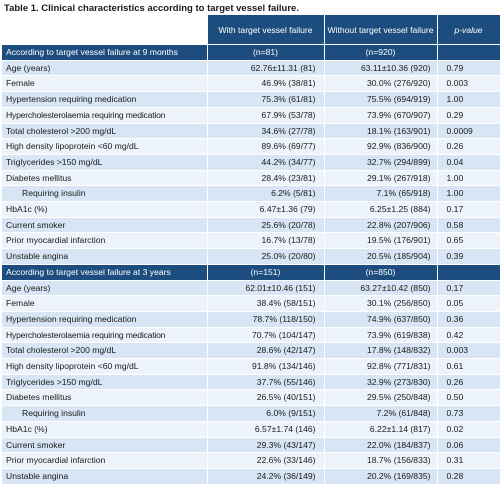 Image resolution: width=502 pixels, height=485 pixels. Describe the element at coordinates (266, 146) in the screenshot. I see `row-with-value: 89.6% (69/77)` at that location.